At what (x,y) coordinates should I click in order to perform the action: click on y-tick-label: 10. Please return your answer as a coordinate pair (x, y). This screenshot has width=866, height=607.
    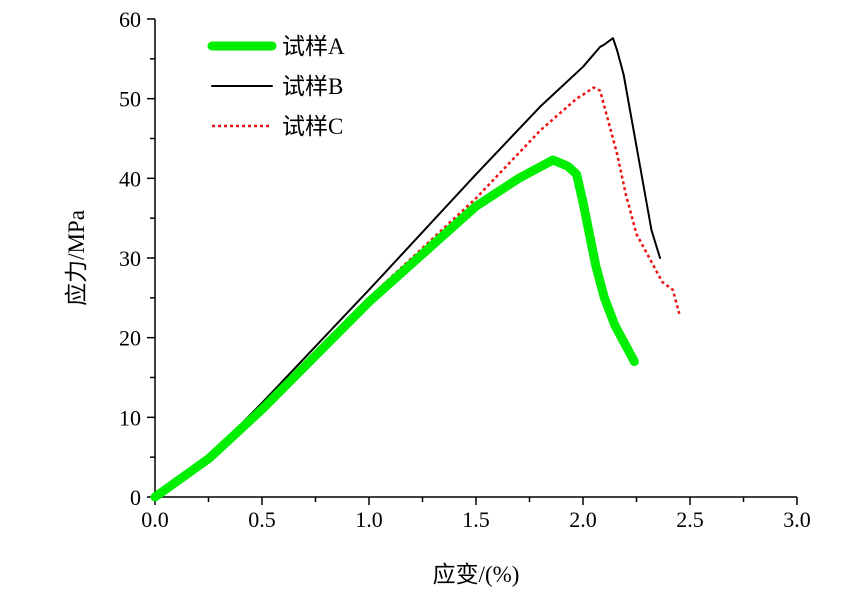
    Looking at the image, I should click on (130, 417).